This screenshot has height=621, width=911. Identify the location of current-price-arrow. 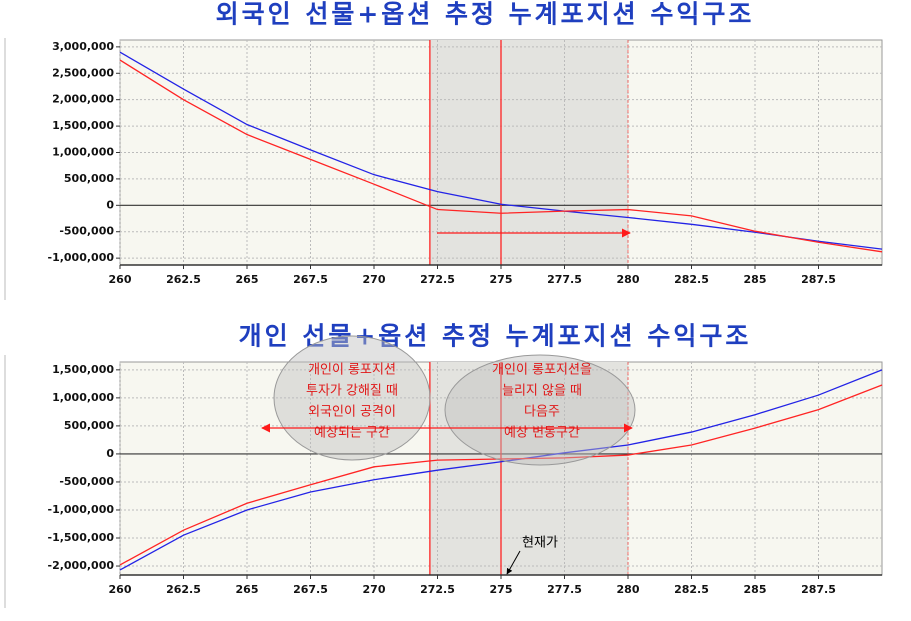
(513, 562).